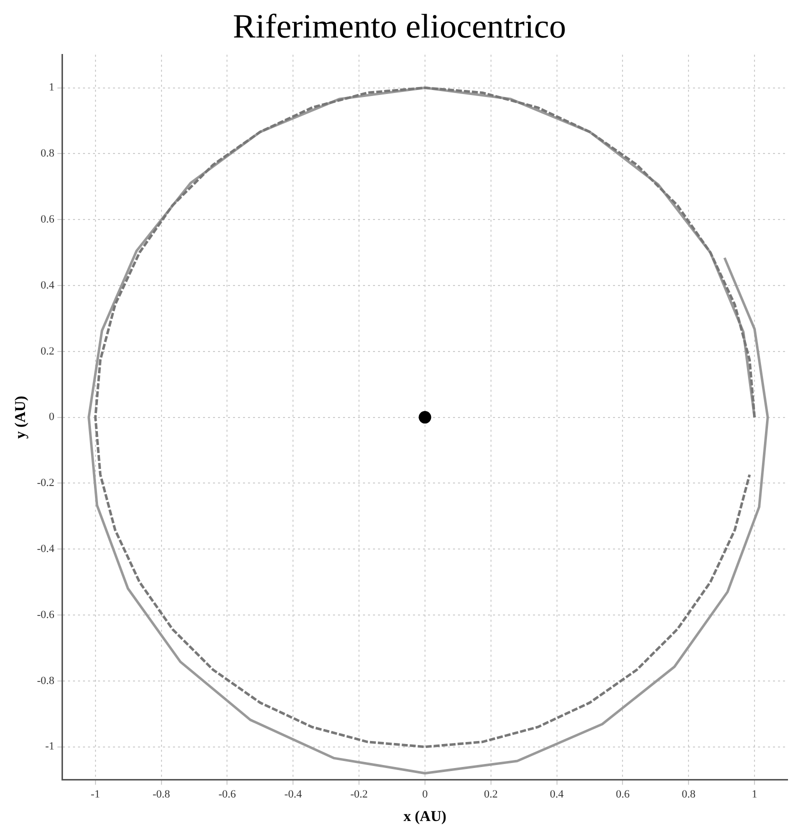 The width and height of the screenshot is (803, 838). I want to click on x-tick-label: 0.8, so click(689, 794).